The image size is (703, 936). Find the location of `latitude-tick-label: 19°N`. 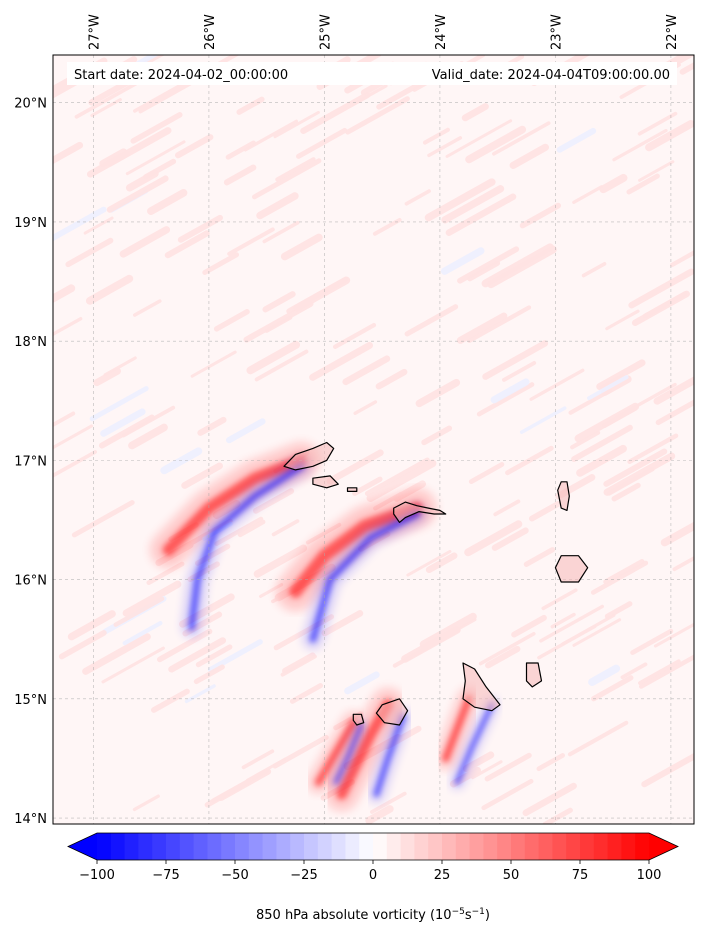

latitude-tick-label: 19°N is located at coordinates (30, 223).